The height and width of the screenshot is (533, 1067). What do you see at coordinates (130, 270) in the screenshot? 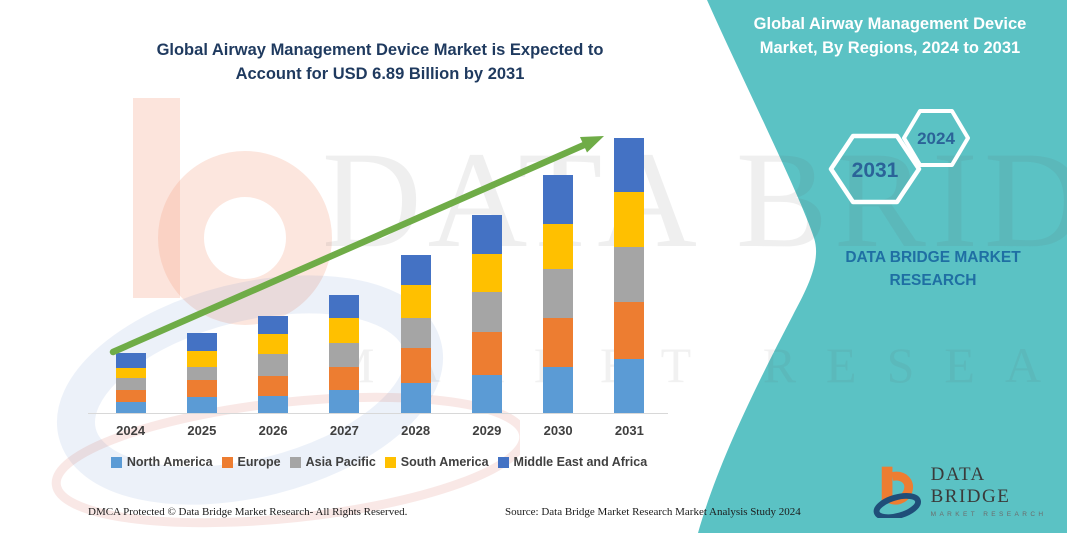
I see `bar-column-2024` at bounding box center [130, 270].